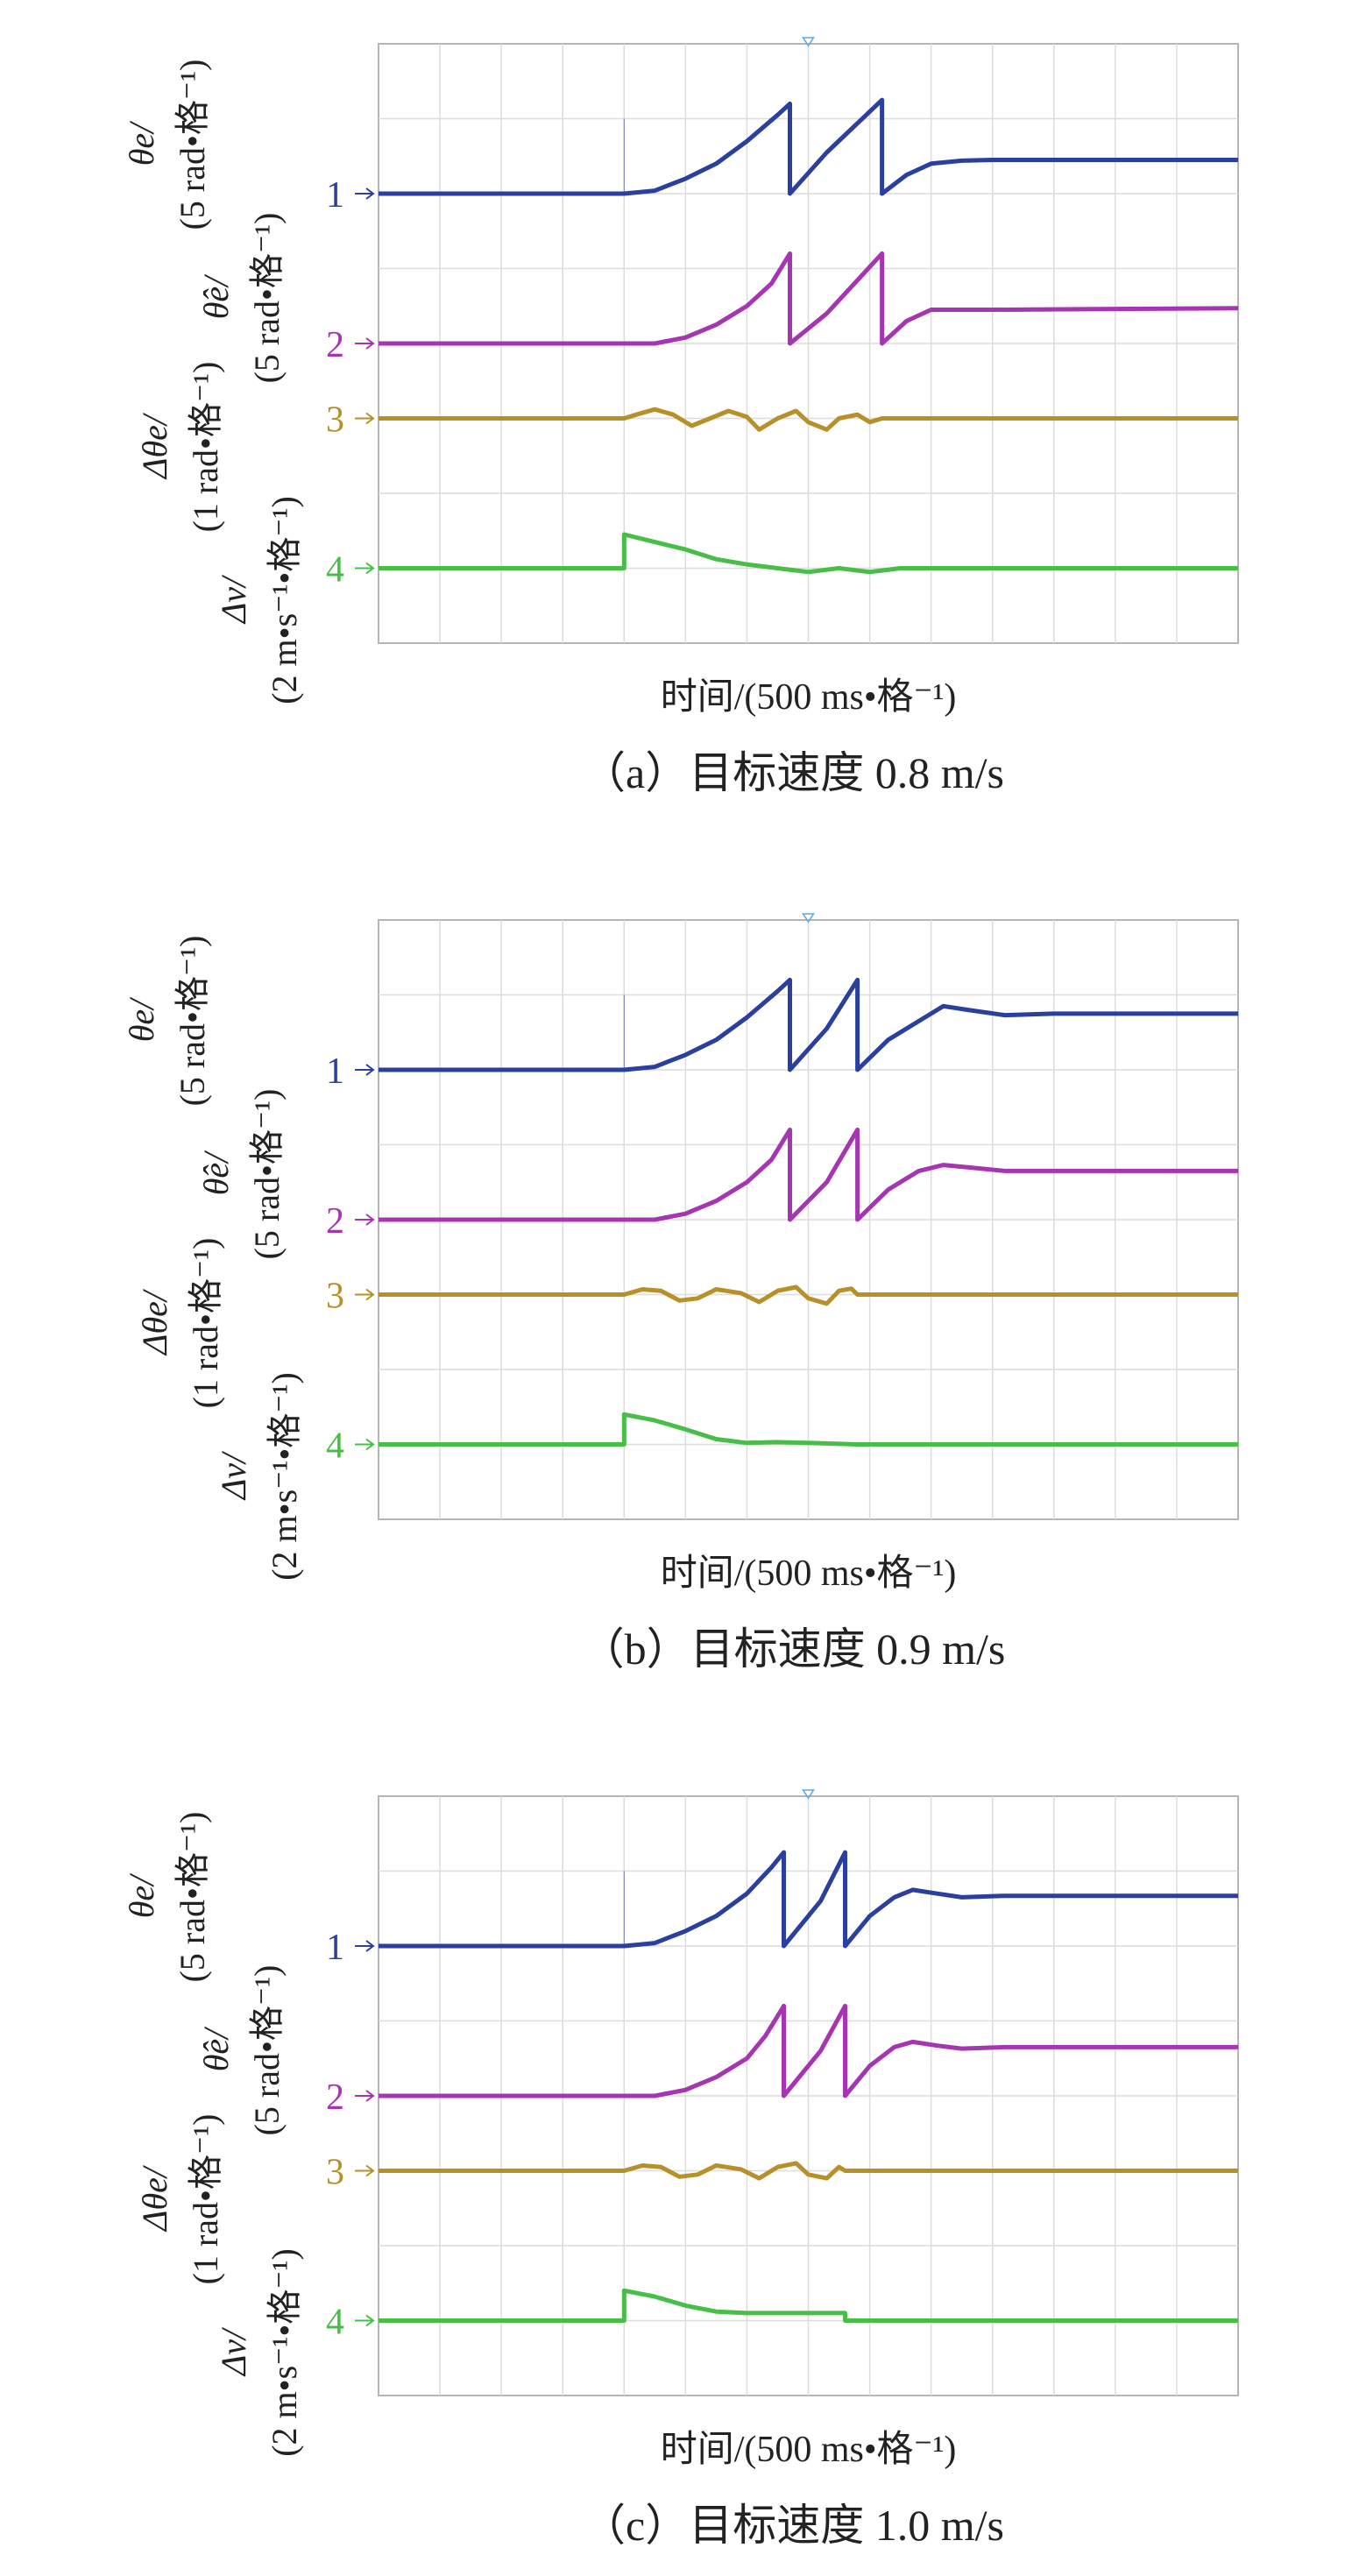 The height and width of the screenshot is (2576, 1345). Describe the element at coordinates (793, 1649) in the screenshot. I see `panel-caption: （b）目标速度 0.9 m/s` at that location.